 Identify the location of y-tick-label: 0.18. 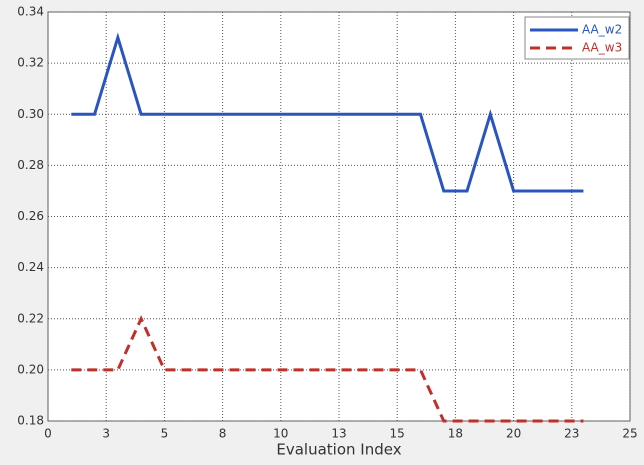
(30, 421).